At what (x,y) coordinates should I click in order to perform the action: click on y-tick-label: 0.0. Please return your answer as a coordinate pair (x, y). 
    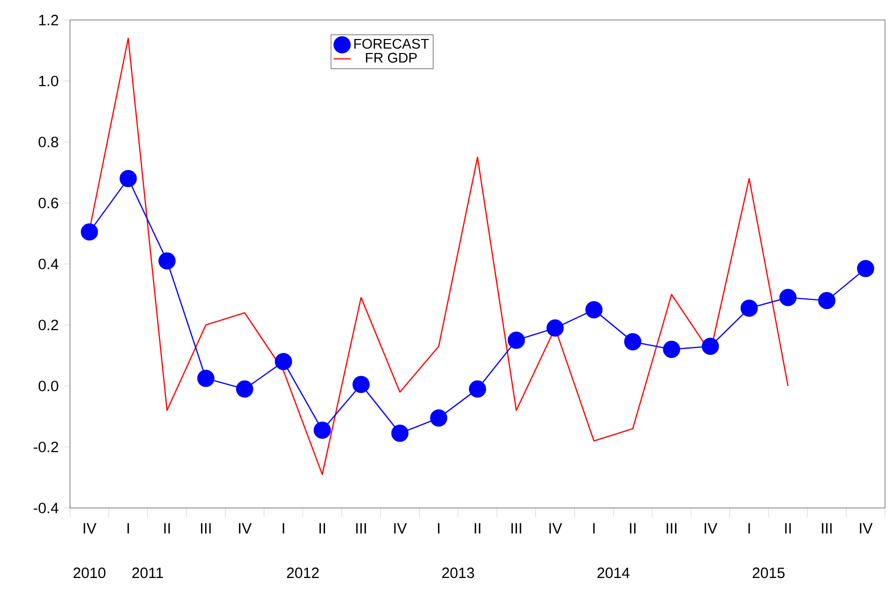
    Looking at the image, I should click on (48, 386).